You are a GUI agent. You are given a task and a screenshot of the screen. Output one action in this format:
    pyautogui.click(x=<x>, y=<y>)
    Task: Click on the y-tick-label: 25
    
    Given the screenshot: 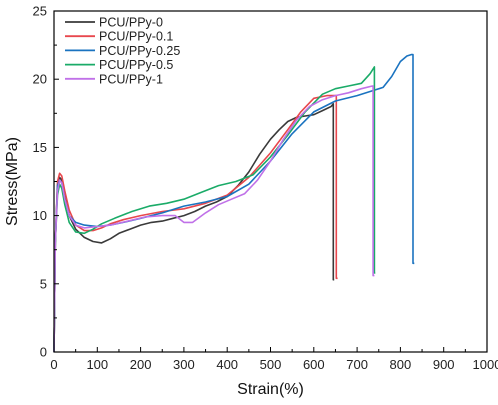 What is the action you would take?
    pyautogui.click(x=40, y=11)
    